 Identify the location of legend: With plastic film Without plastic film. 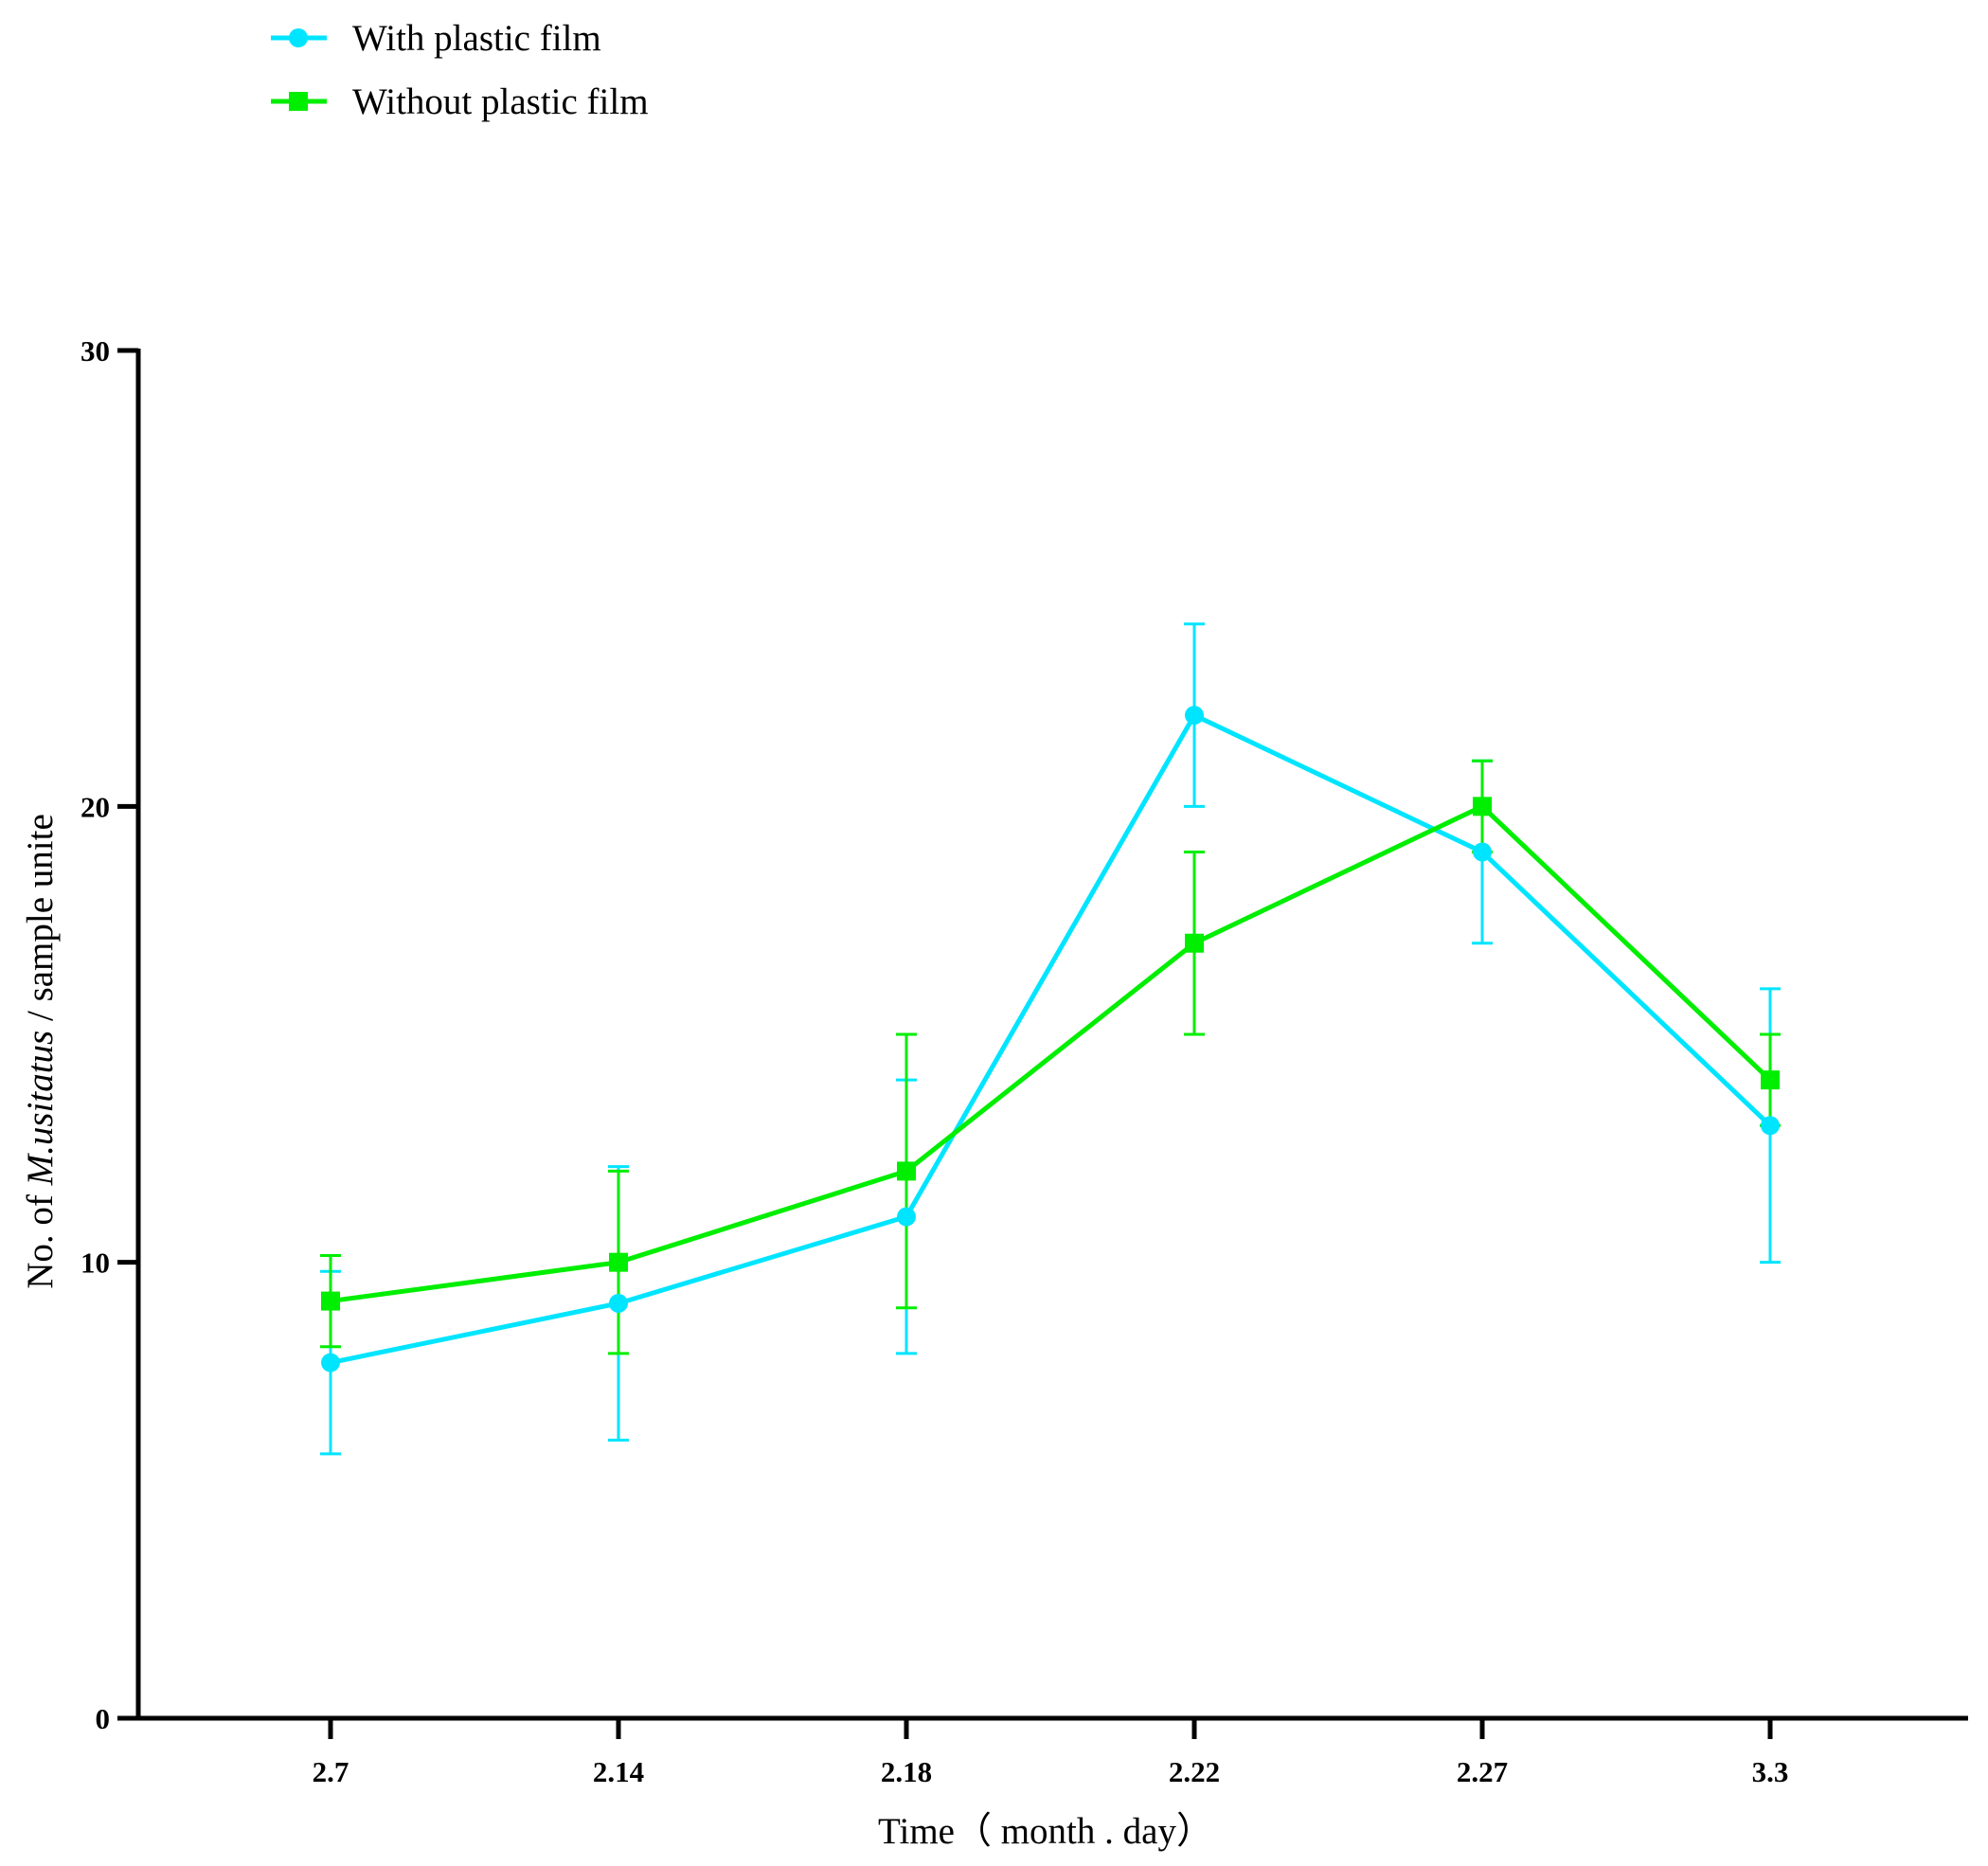
(460, 70).